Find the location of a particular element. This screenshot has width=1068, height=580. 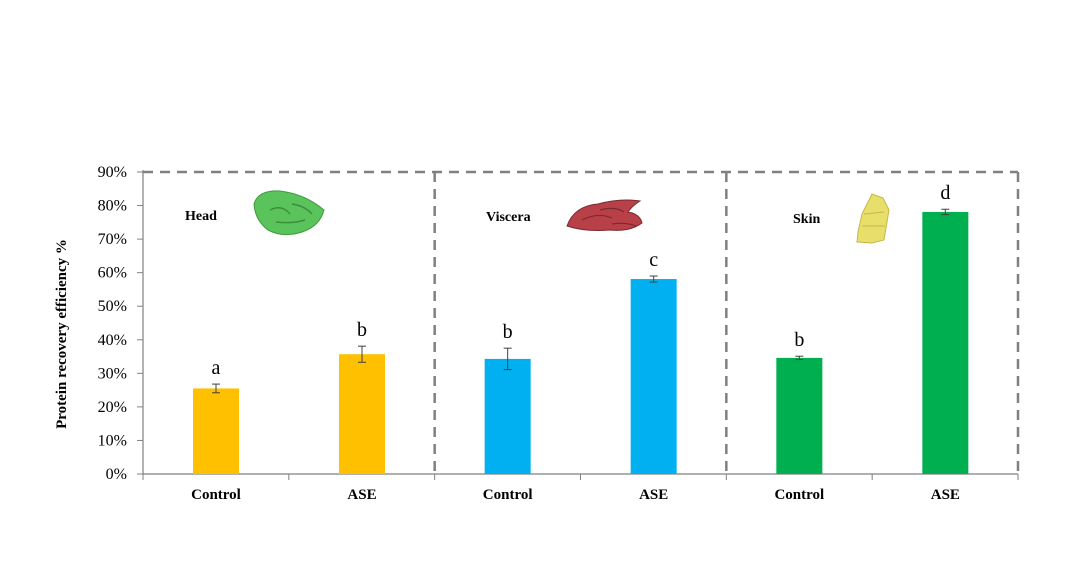

viscera-icon is located at coordinates (604, 215).